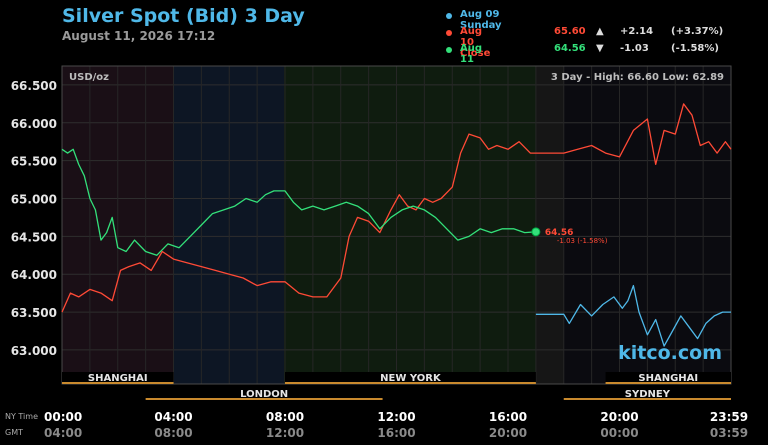 Image resolution: width=768 pixels, height=445 pixels. I want to click on legend-marker-aug09, so click(449, 16).